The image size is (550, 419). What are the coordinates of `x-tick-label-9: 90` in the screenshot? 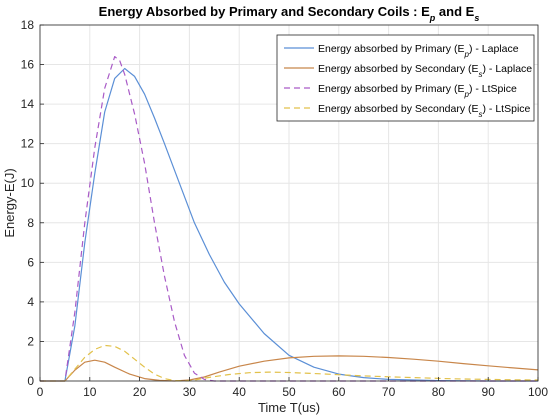 It's located at (489, 392).